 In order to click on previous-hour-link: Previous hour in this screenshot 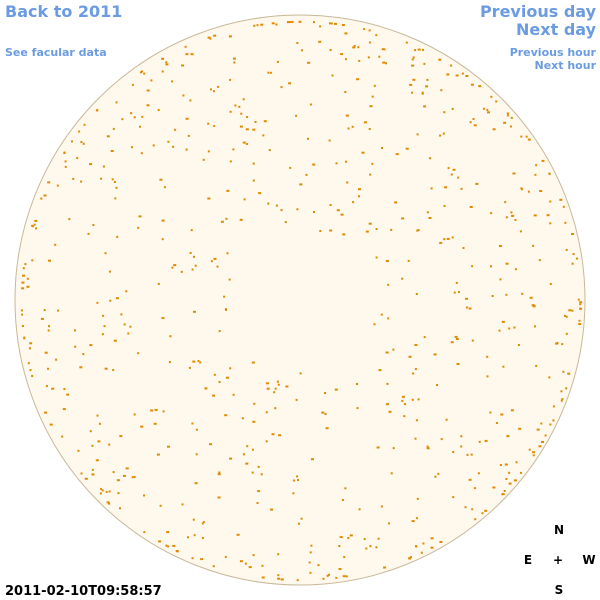, I will do `click(553, 52)`.